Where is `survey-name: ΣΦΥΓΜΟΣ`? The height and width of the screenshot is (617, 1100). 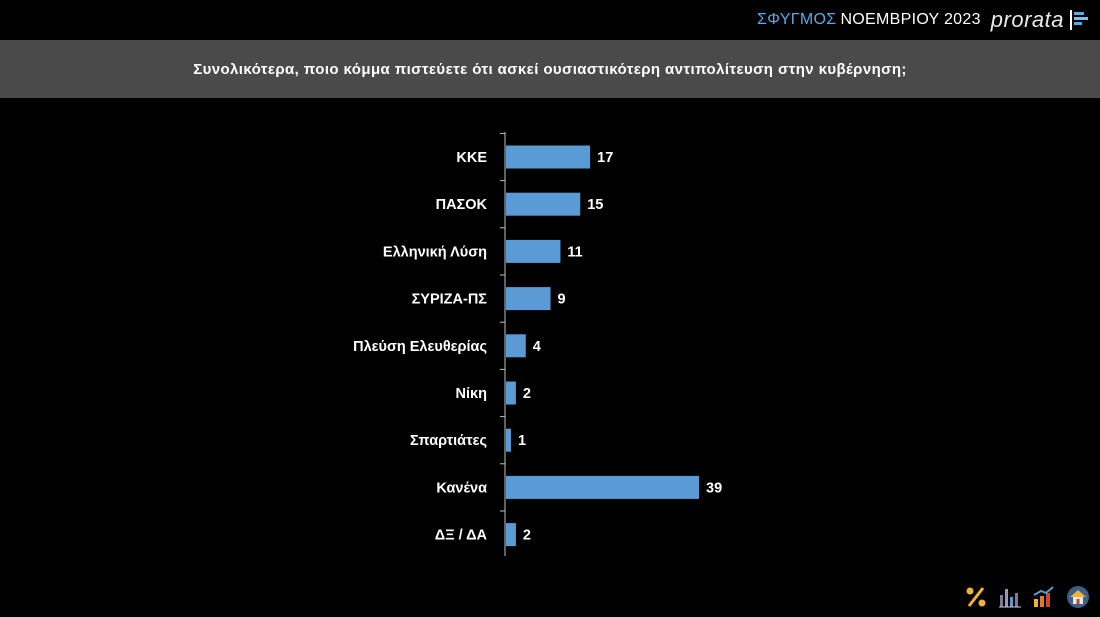 survey-name: ΣΦΥΓΜΟΣ is located at coordinates (797, 19).